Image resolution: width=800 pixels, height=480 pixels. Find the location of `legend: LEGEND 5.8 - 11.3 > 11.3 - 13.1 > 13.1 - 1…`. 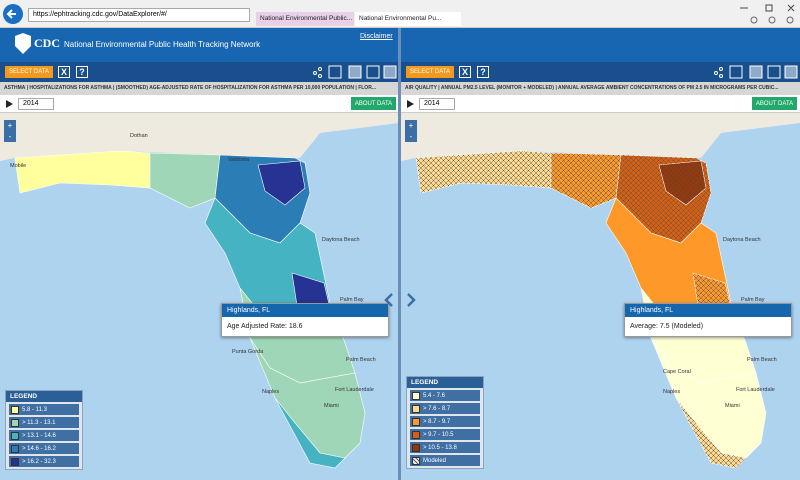

legend: LEGEND 5.8 - 11.3 > 11.3 - 13.1 > 13.1 - 1… is located at coordinates (44, 430).